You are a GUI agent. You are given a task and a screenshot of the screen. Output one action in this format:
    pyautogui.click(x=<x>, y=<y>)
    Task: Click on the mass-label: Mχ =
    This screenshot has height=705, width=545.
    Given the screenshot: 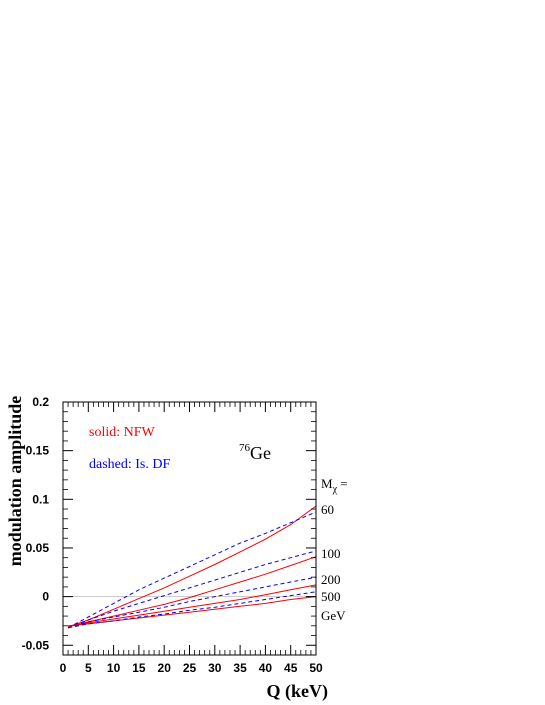 What is the action you would take?
    pyautogui.click(x=334, y=485)
    